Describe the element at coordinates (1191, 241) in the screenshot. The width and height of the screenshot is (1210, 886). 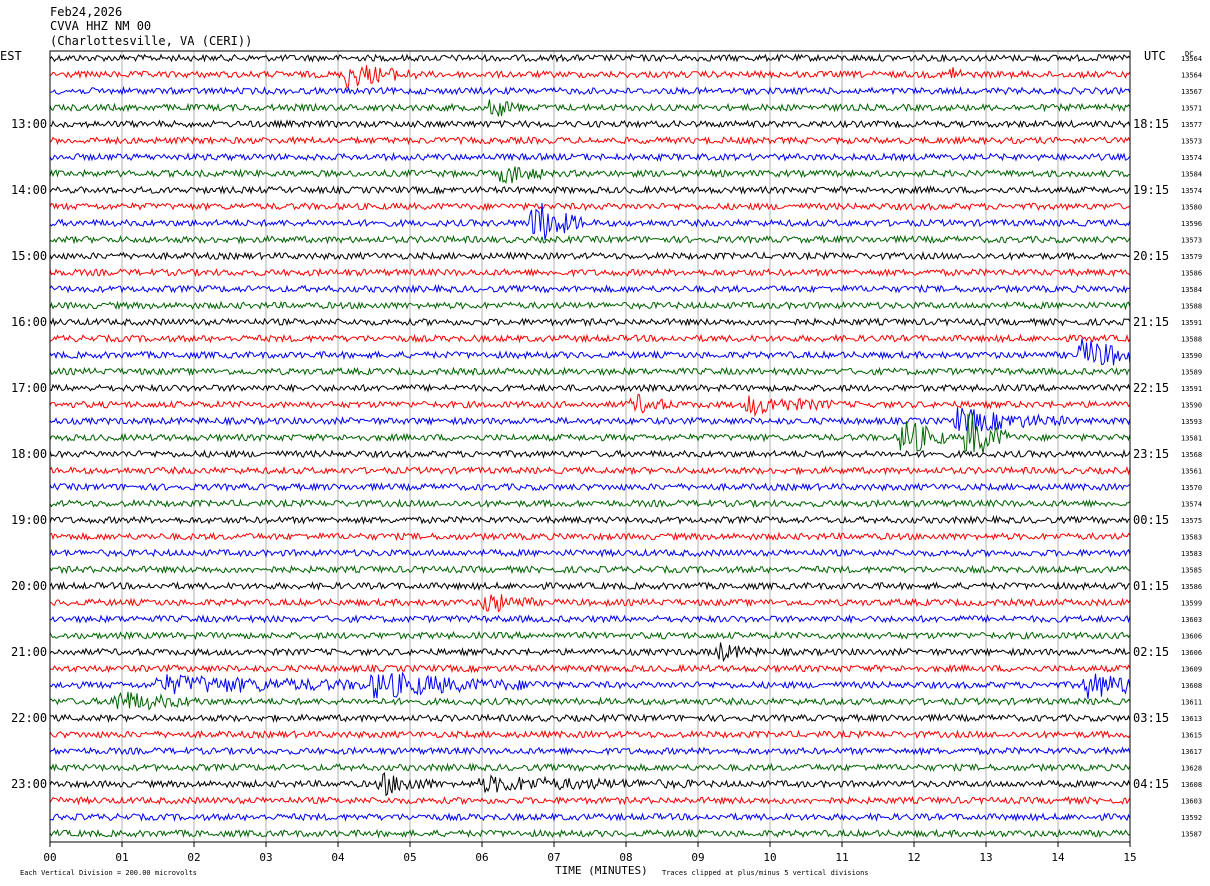
I see `dc-offset-value: 13573` at that location.